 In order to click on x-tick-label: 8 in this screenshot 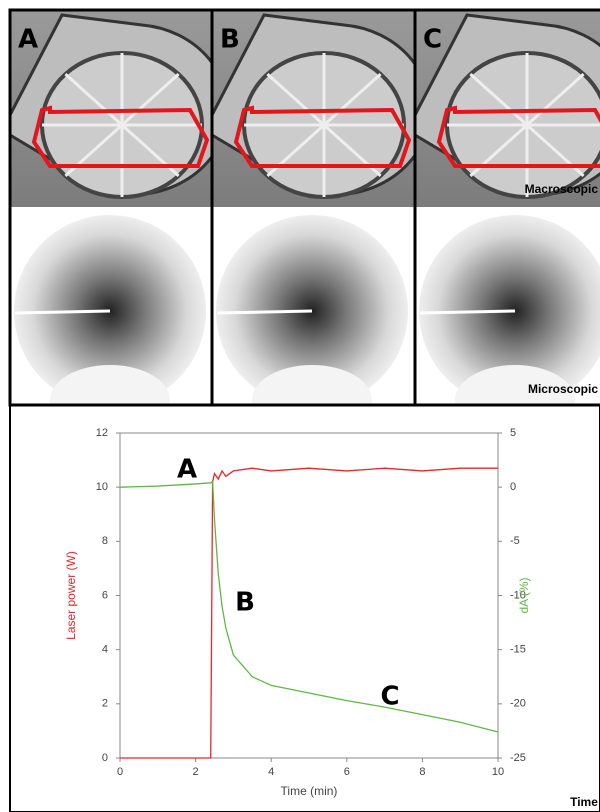, I will do `click(422, 772)`.